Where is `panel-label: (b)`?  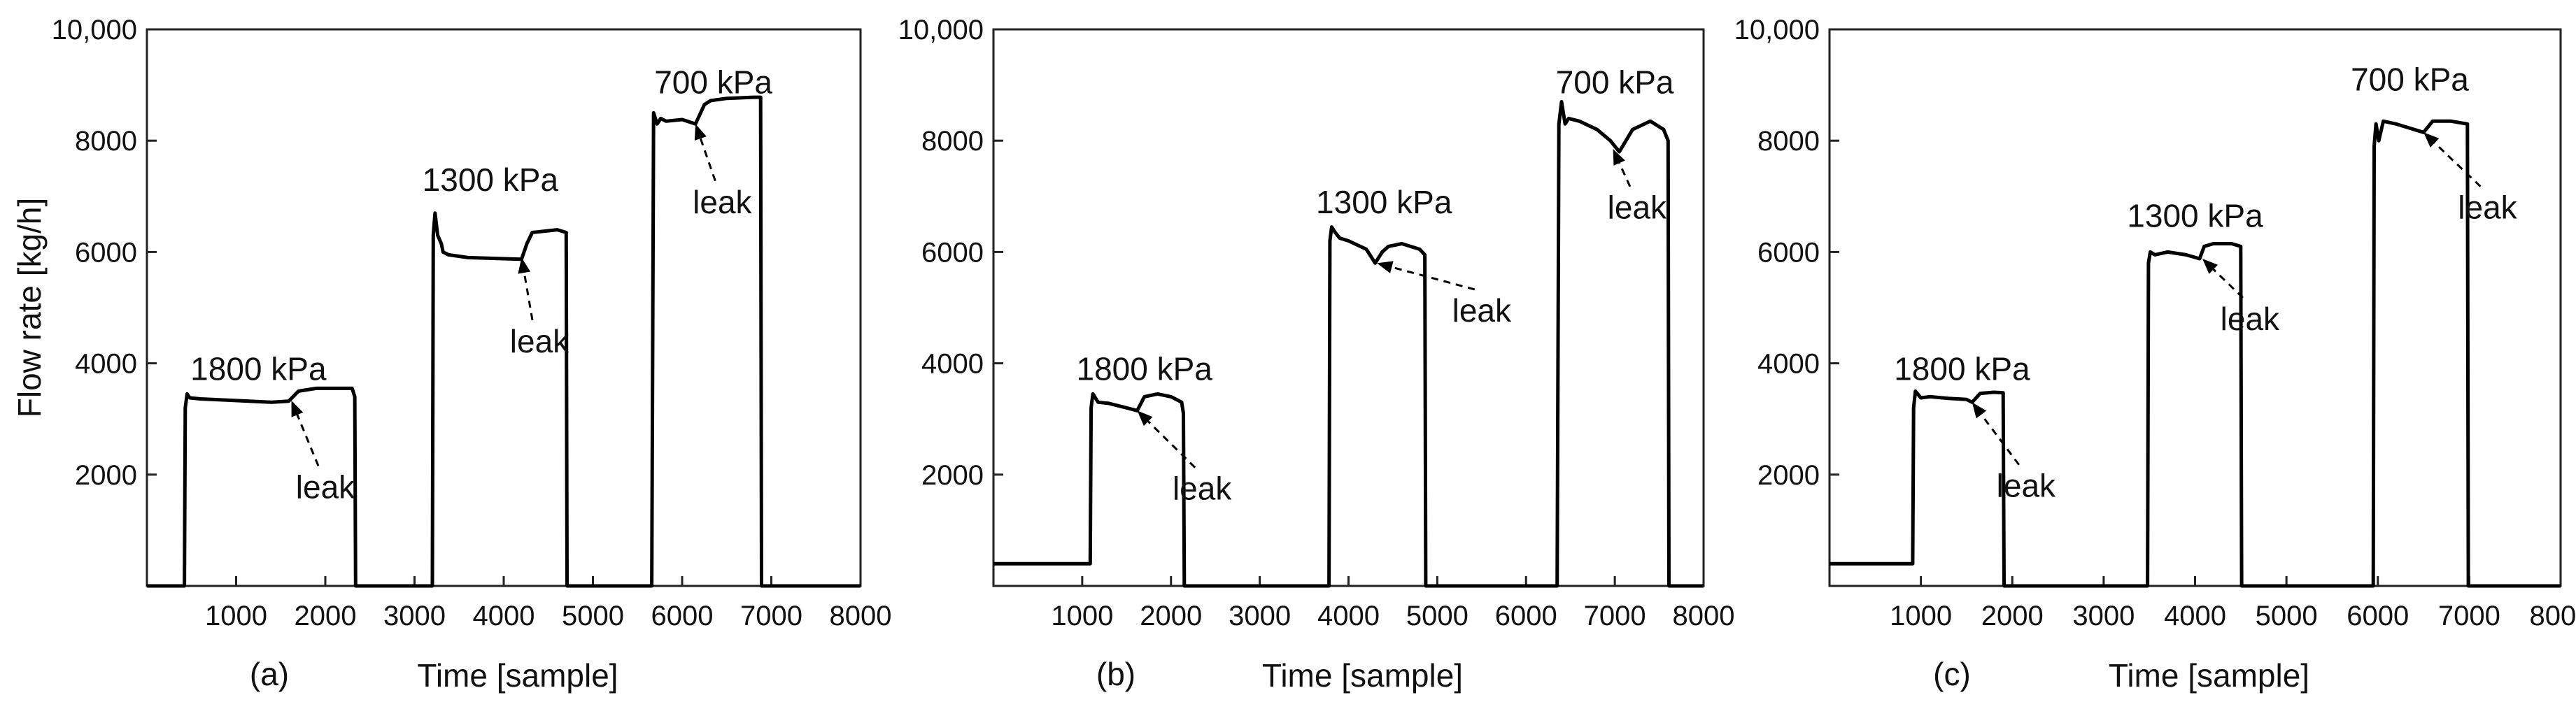 panel-label: (b) is located at coordinates (1115, 674).